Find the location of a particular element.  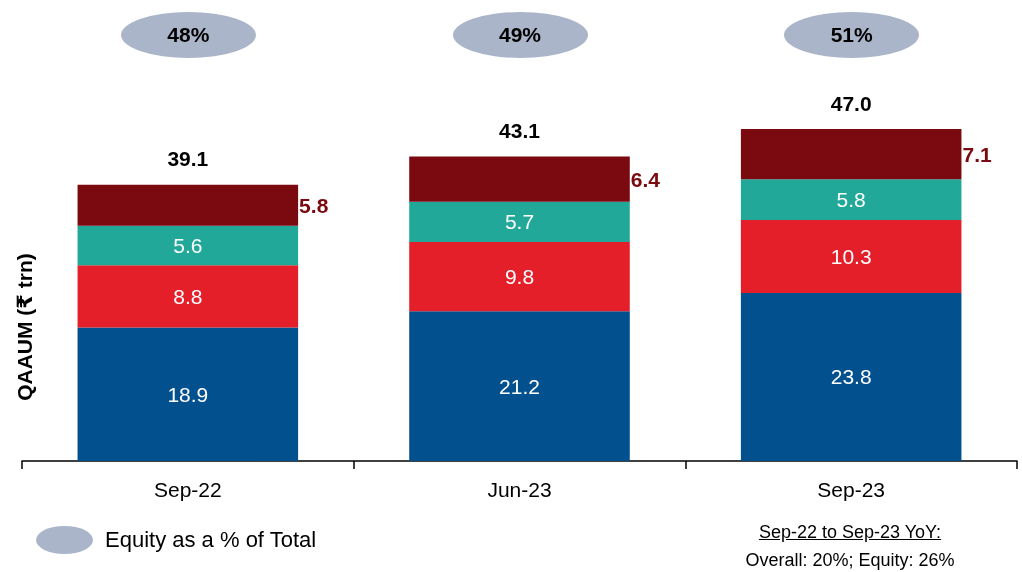

x-tick-label: Jun-23 is located at coordinates (519, 489).